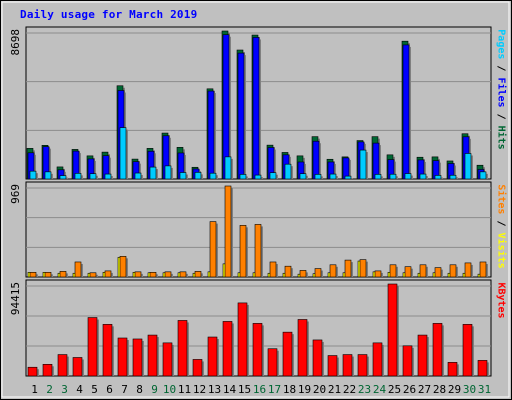  Describe the element at coordinates (184, 389) in the screenshot. I see `x-tick-label: 11` at that location.